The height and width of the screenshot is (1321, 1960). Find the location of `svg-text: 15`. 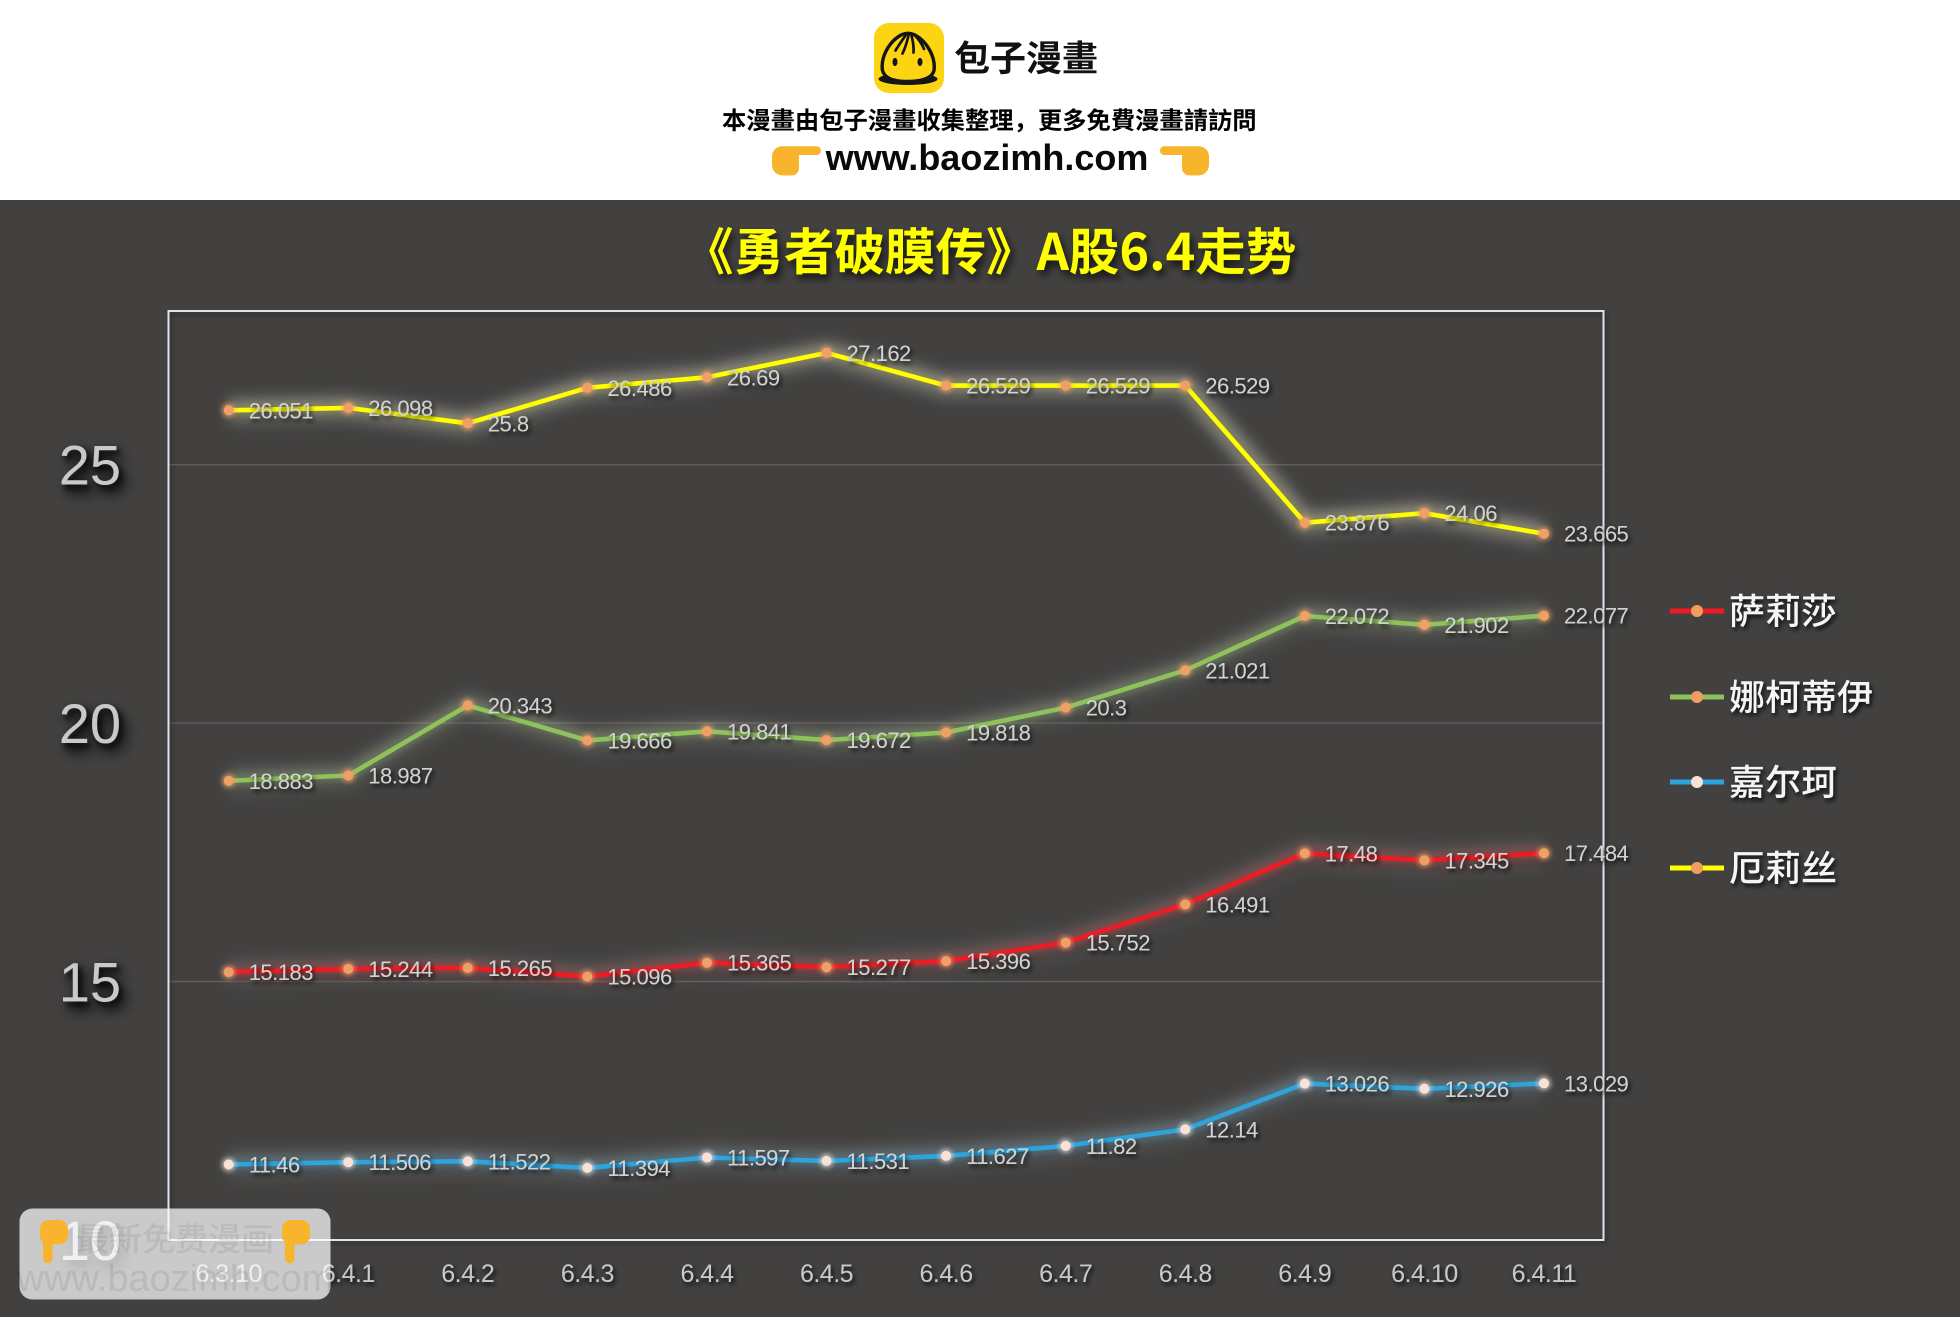

svg-text: 15 is located at coordinates (90, 982).